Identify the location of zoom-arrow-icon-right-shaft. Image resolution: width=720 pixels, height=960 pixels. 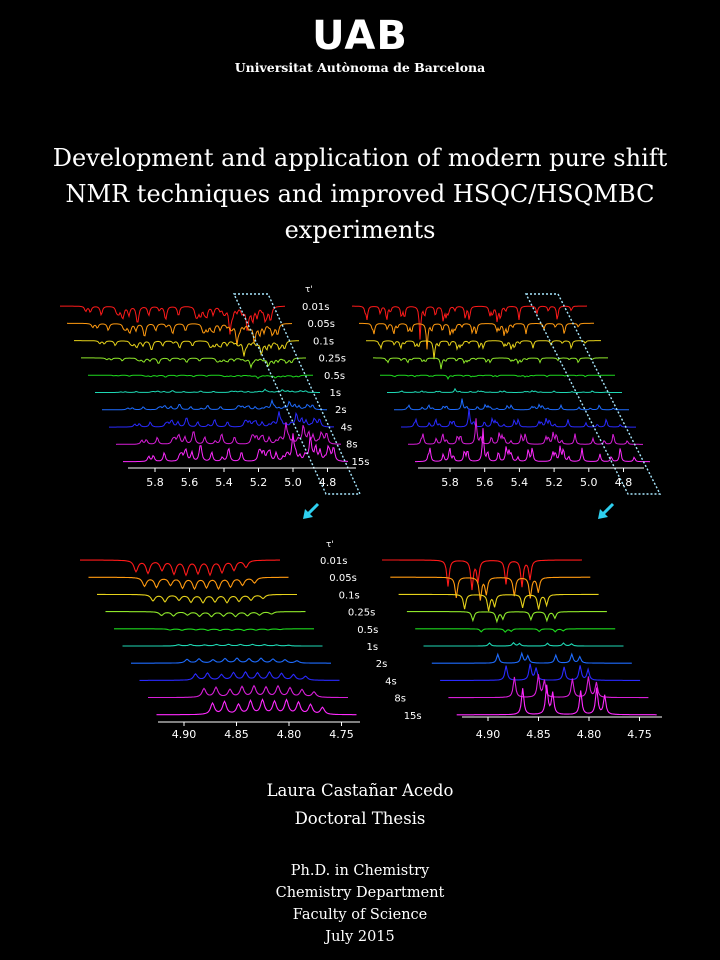
(608, 509).